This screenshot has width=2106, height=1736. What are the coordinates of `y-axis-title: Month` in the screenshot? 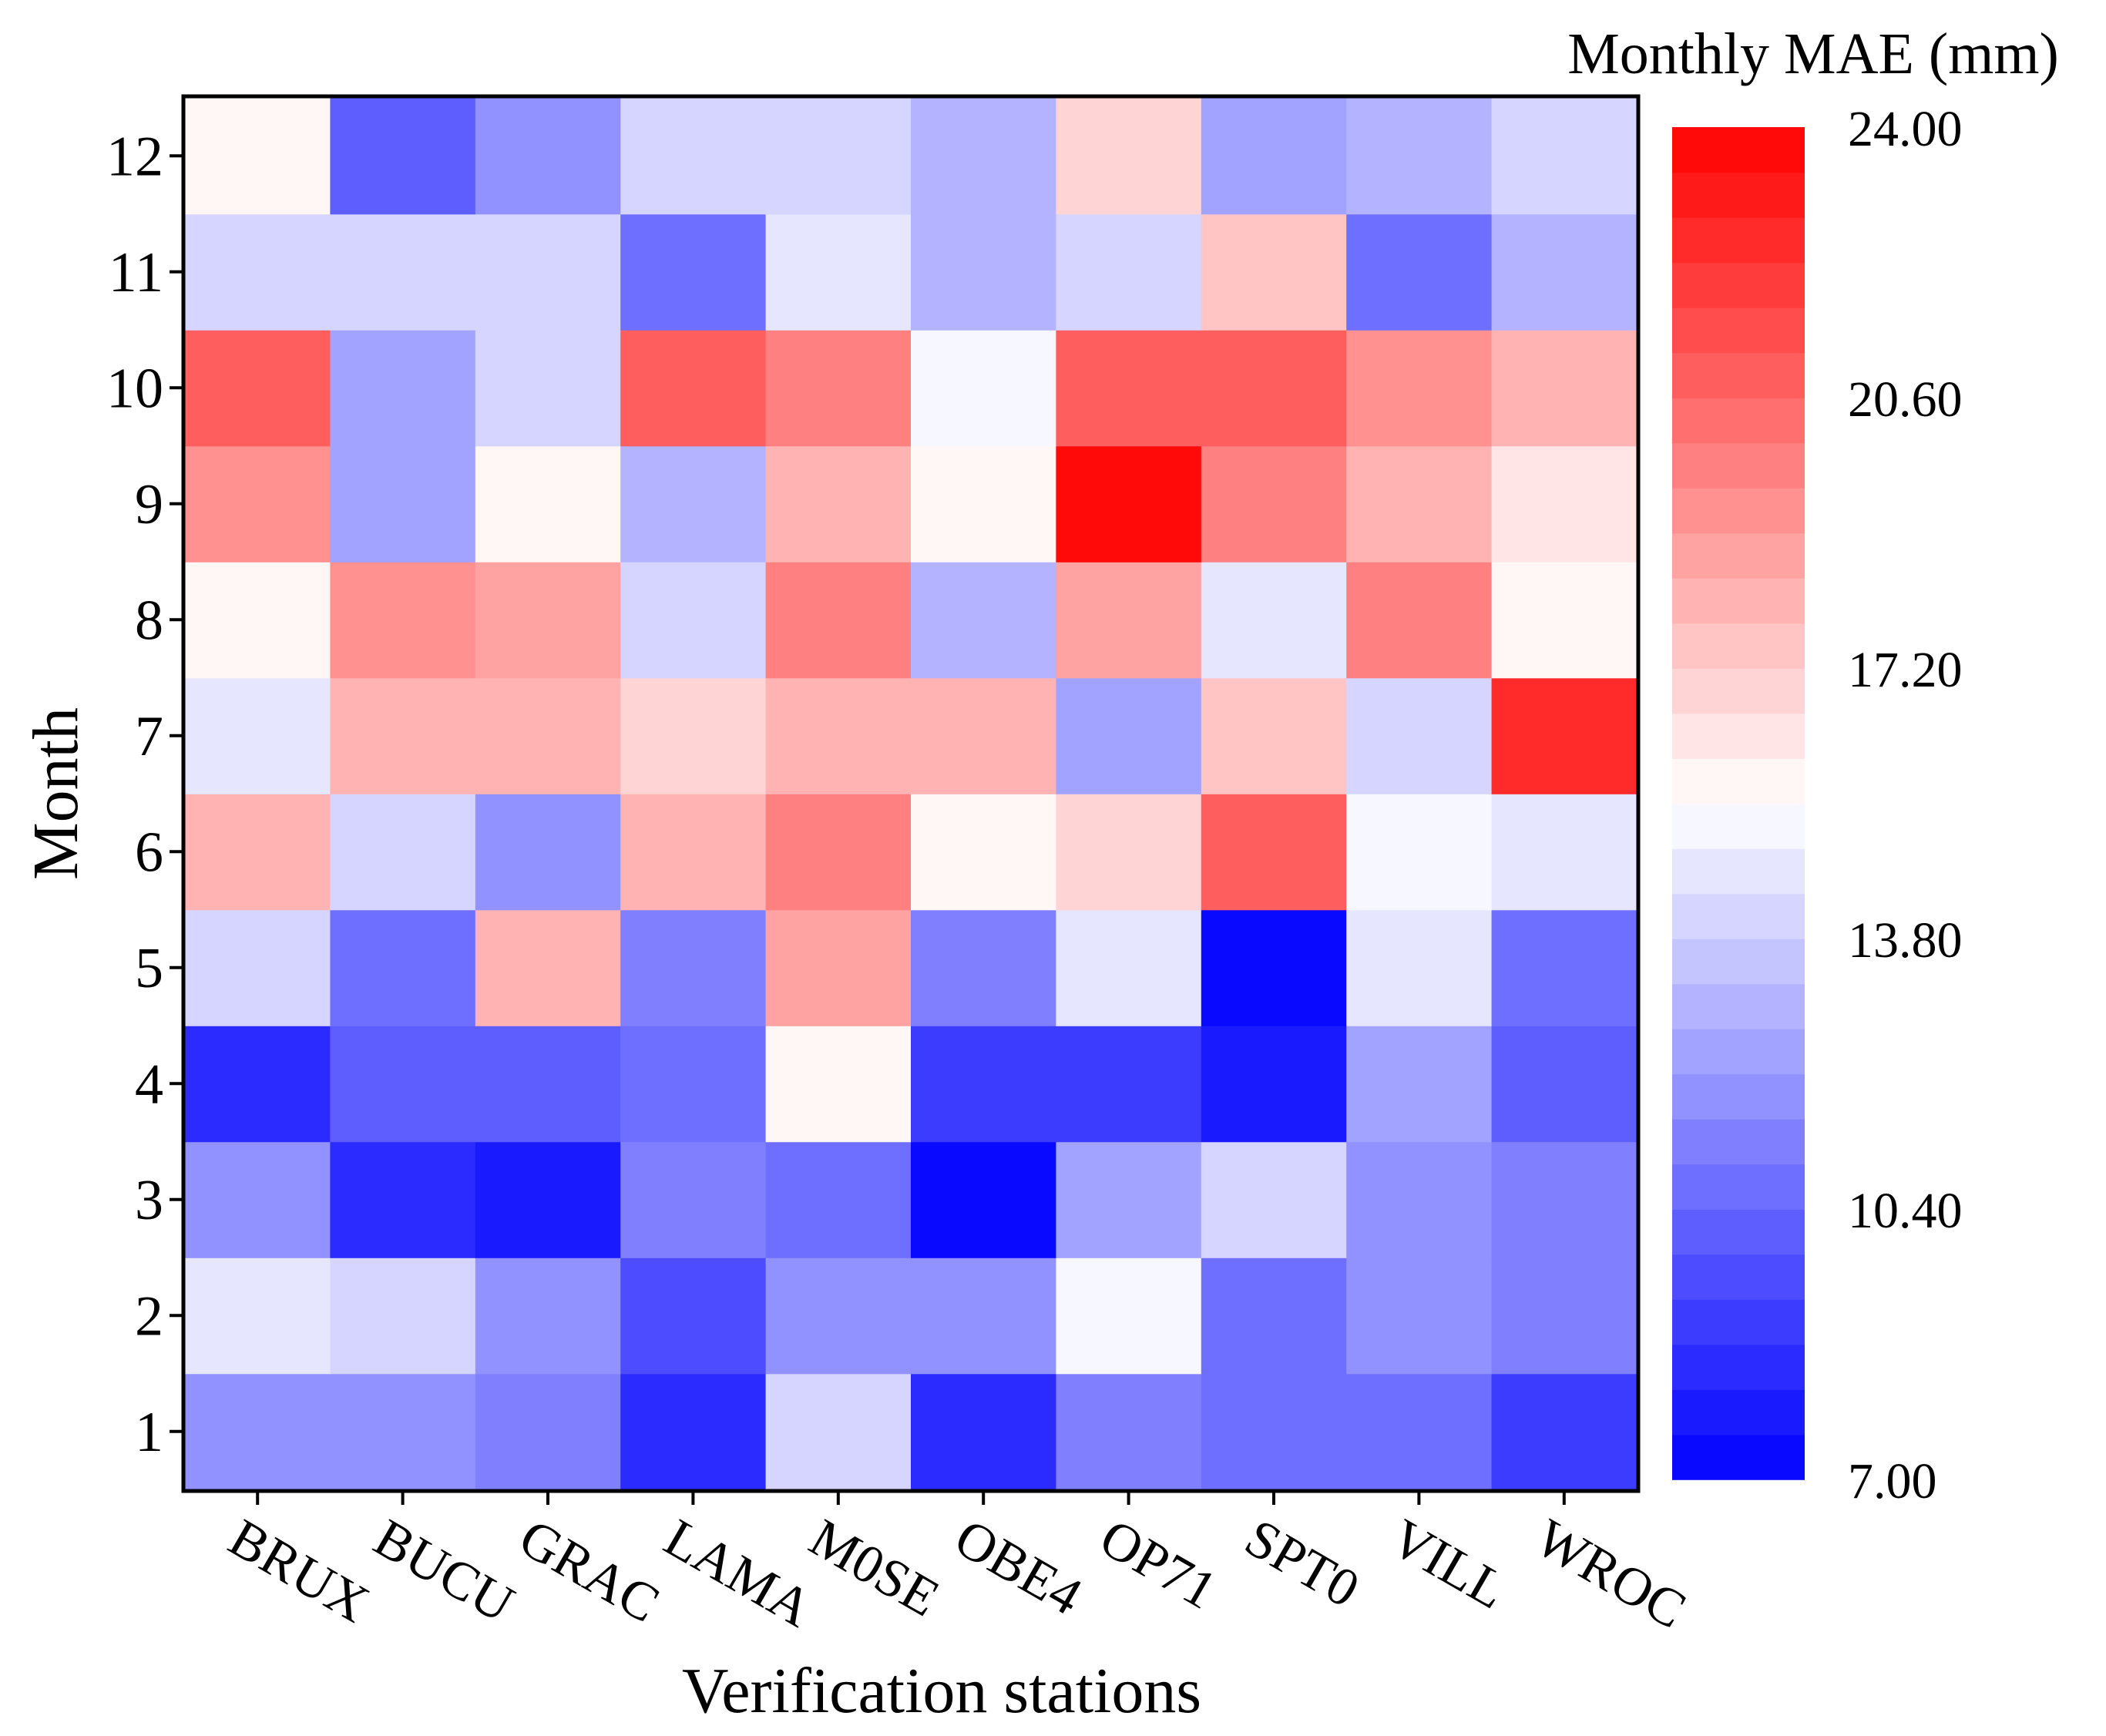 It's located at (56, 793).